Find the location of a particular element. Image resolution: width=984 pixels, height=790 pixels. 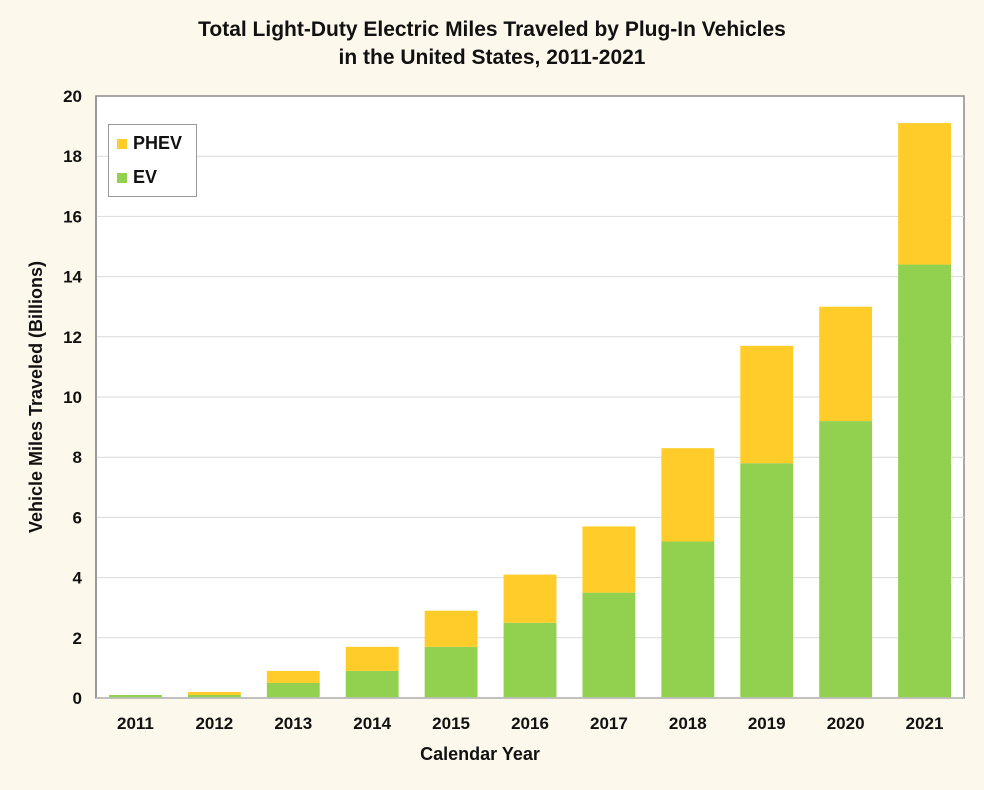

legend-item-ev: EV is located at coordinates (137, 177).